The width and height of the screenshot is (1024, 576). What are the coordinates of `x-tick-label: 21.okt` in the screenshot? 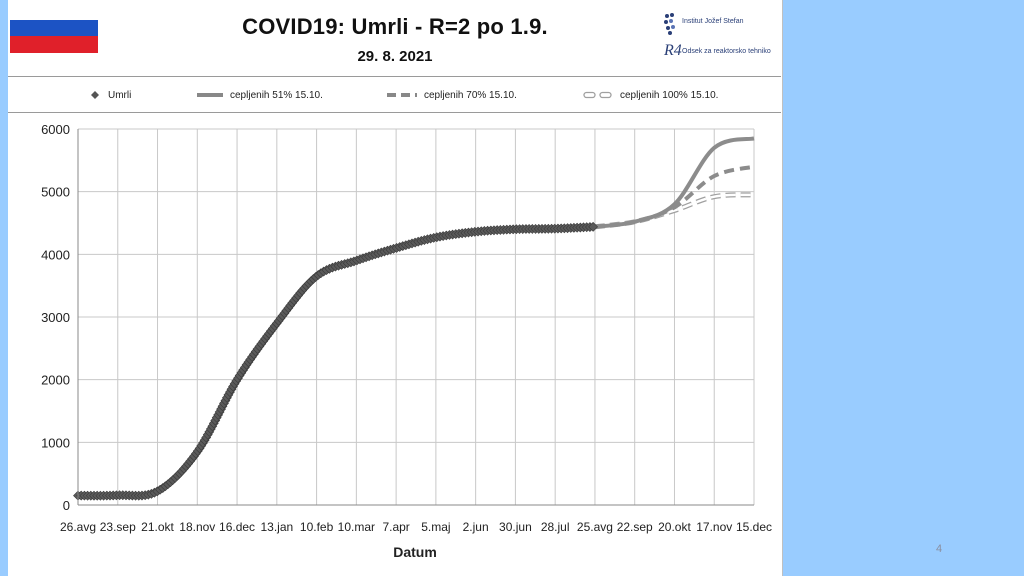 It's located at (157, 527).